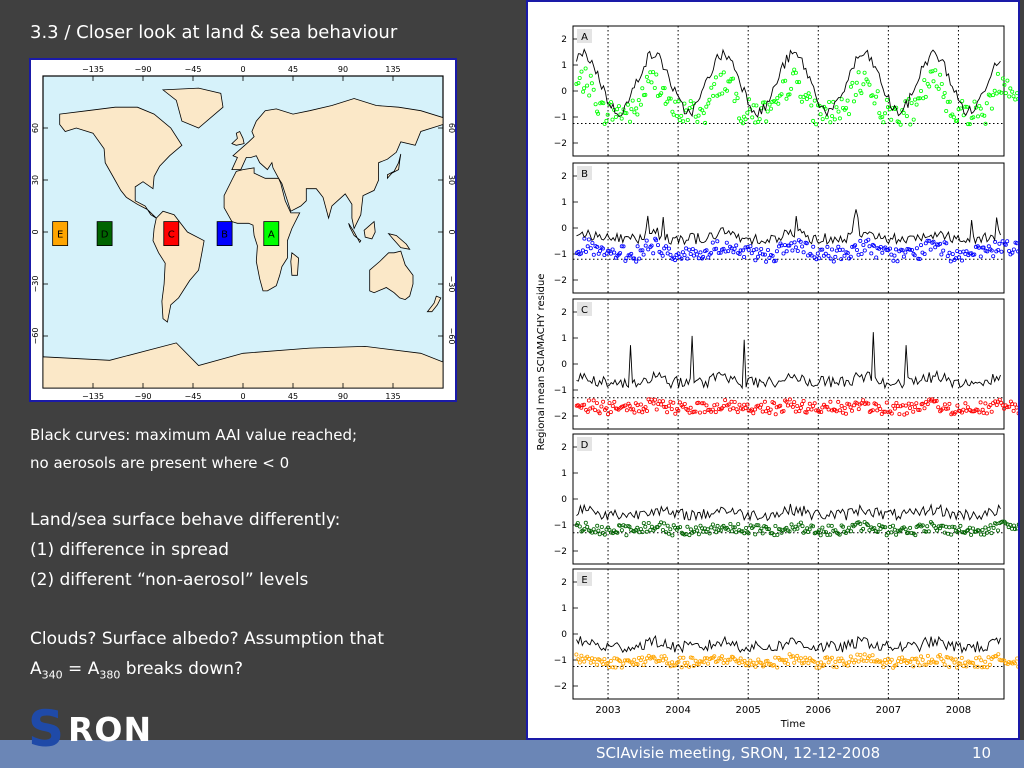  Describe the element at coordinates (171, 235) in the screenshot. I see `region-label-c: C` at that location.